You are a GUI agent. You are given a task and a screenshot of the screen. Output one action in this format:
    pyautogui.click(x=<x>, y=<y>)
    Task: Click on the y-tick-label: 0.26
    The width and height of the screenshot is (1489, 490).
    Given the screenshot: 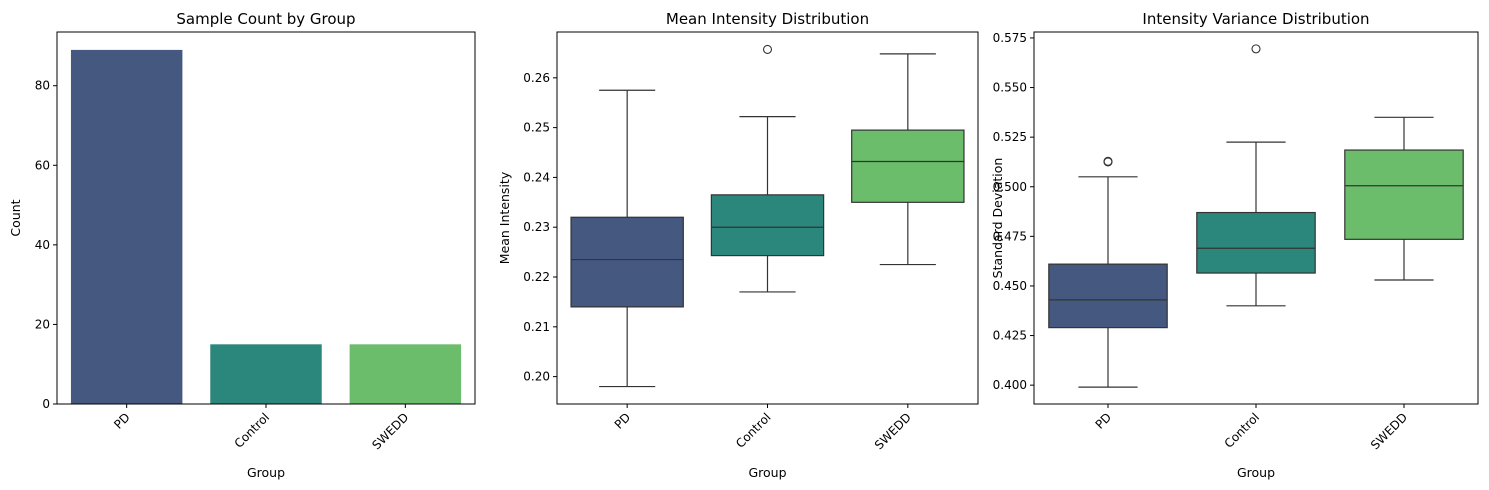 What is the action you would take?
    pyautogui.click(x=536, y=78)
    